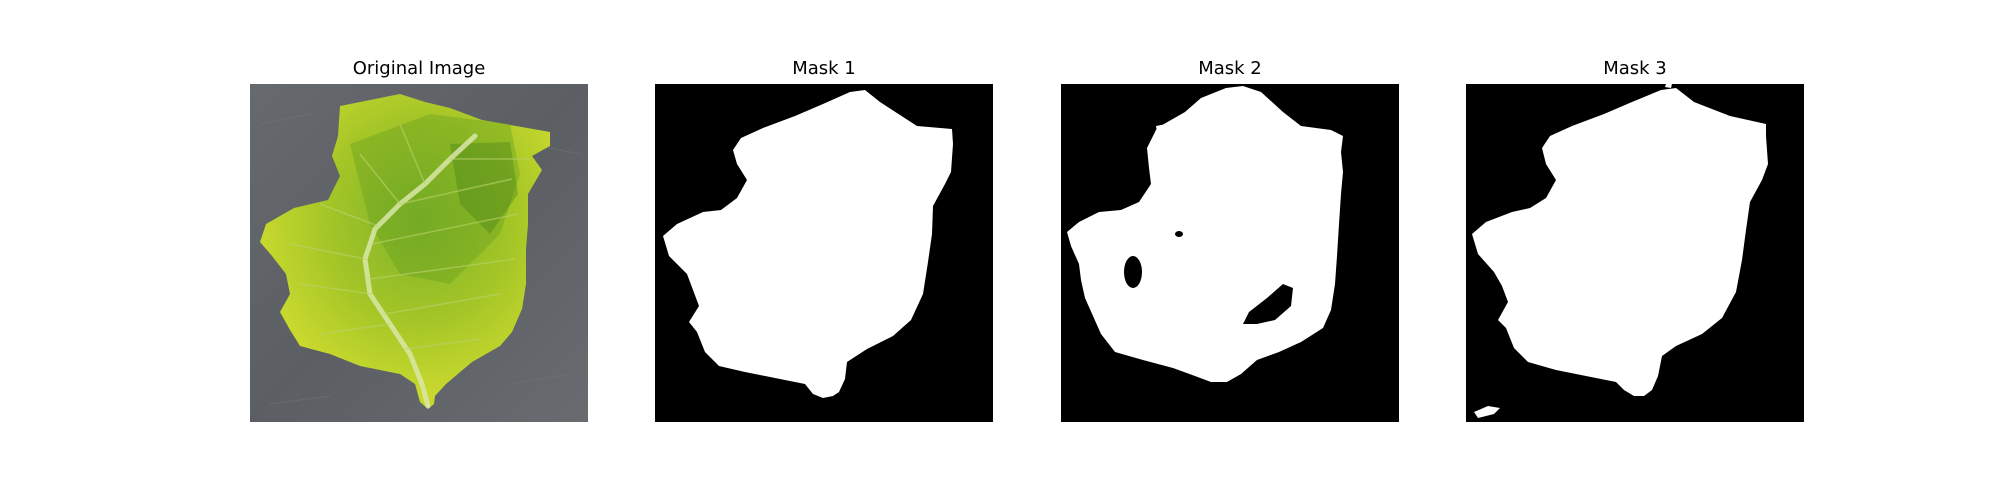  What do you see at coordinates (1635, 68) in the screenshot?
I see `mask-3-title: Mask 3` at bounding box center [1635, 68].